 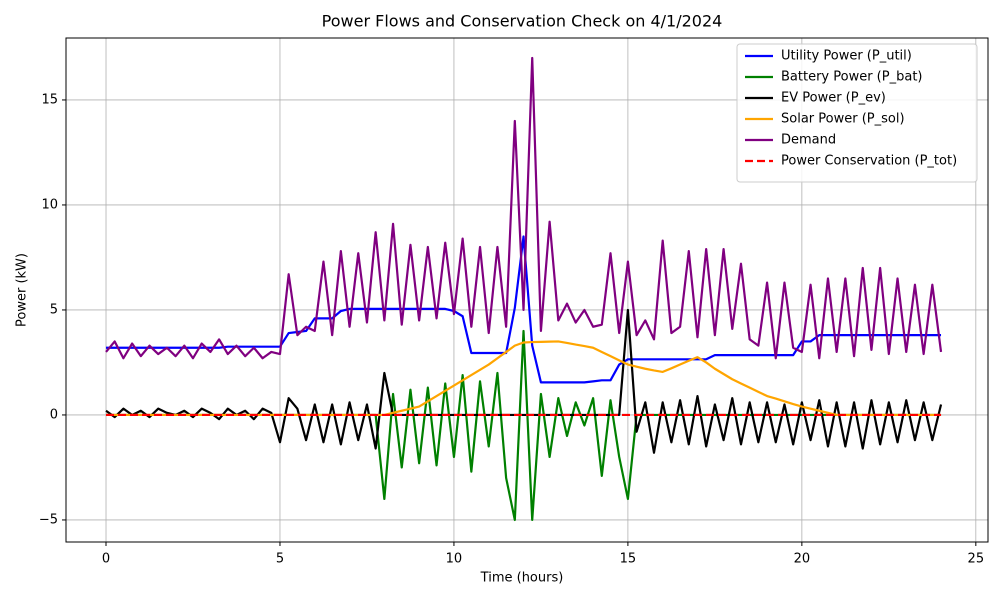 I want to click on legend-label: Solar Power (P_sol), so click(x=843, y=119).